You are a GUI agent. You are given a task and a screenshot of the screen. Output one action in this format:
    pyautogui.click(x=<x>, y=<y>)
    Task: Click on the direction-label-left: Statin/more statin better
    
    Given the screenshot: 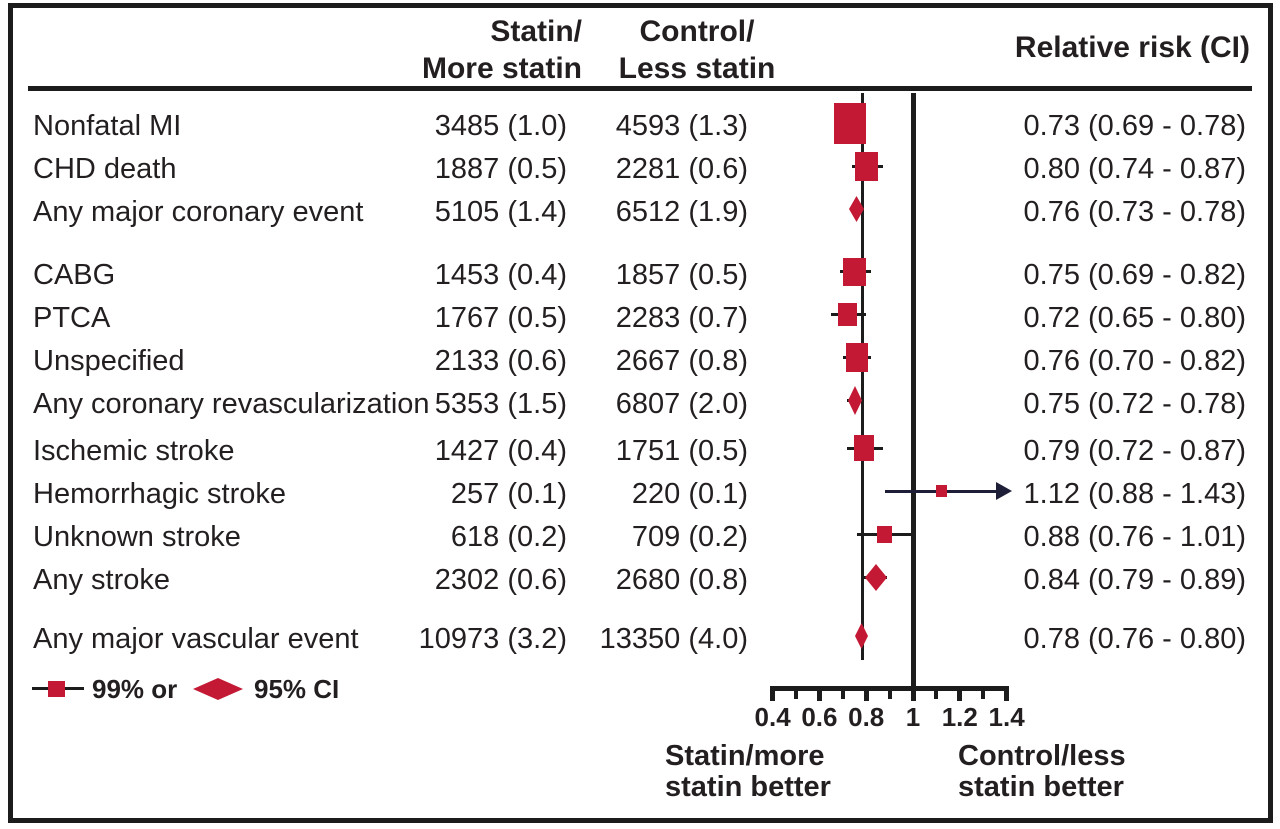 What is the action you would take?
    pyautogui.click(x=748, y=772)
    